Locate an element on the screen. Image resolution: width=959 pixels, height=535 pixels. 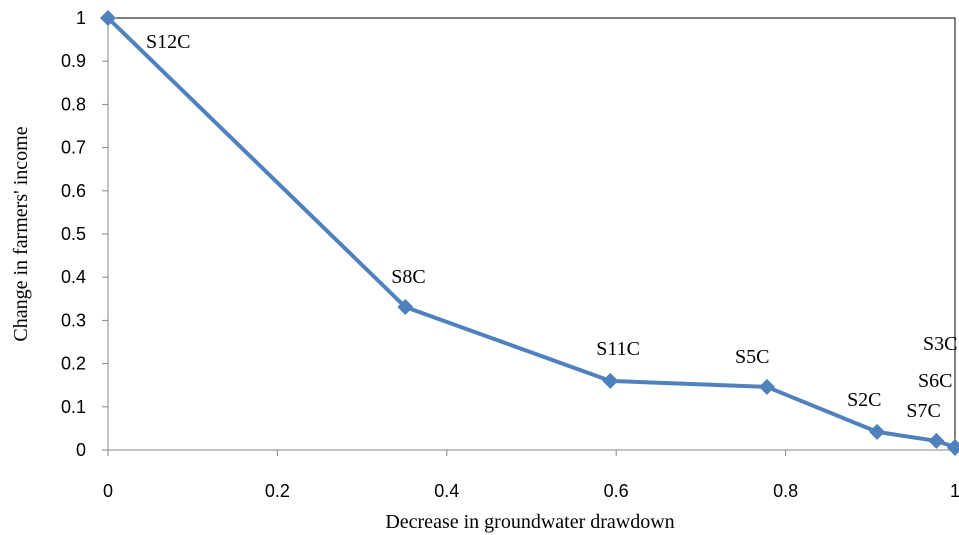
y-tick-label: 0.5 is located at coordinates (73, 234).